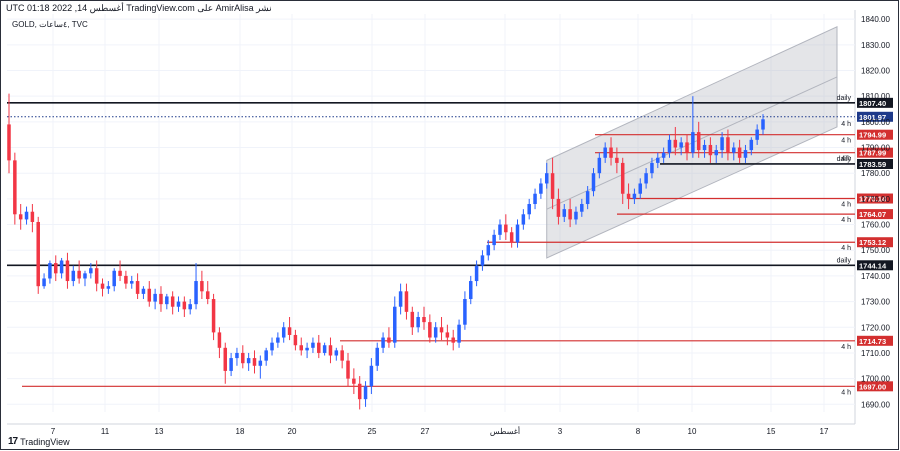  What do you see at coordinates (873, 199) in the screenshot?
I see `level-price-label: 1770.14` at bounding box center [873, 199].